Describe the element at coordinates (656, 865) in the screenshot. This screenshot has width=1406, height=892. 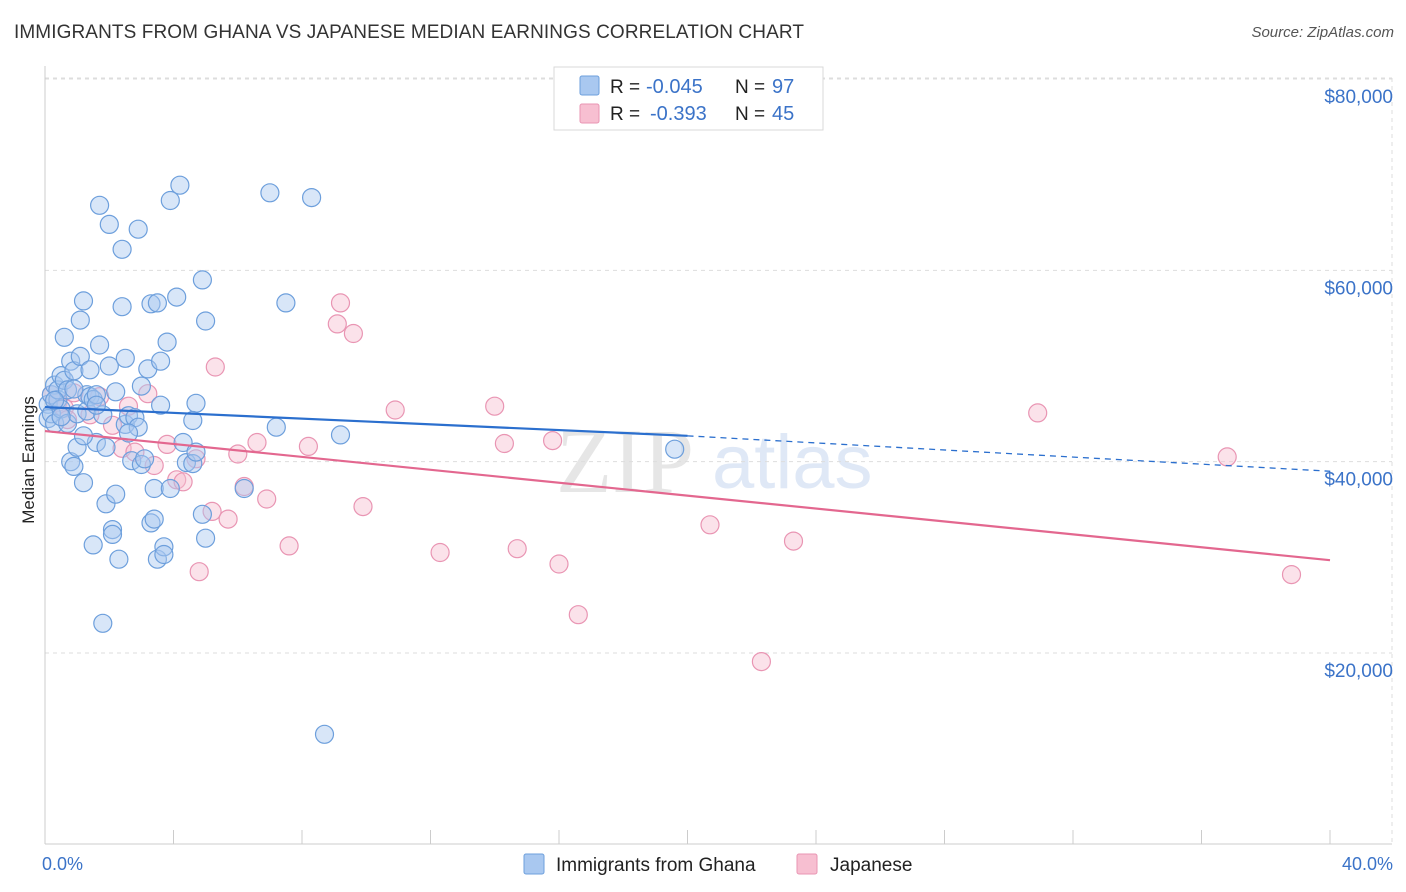
I see `bottom-legend-label-ghana: Immigrants from Ghana` at that location.